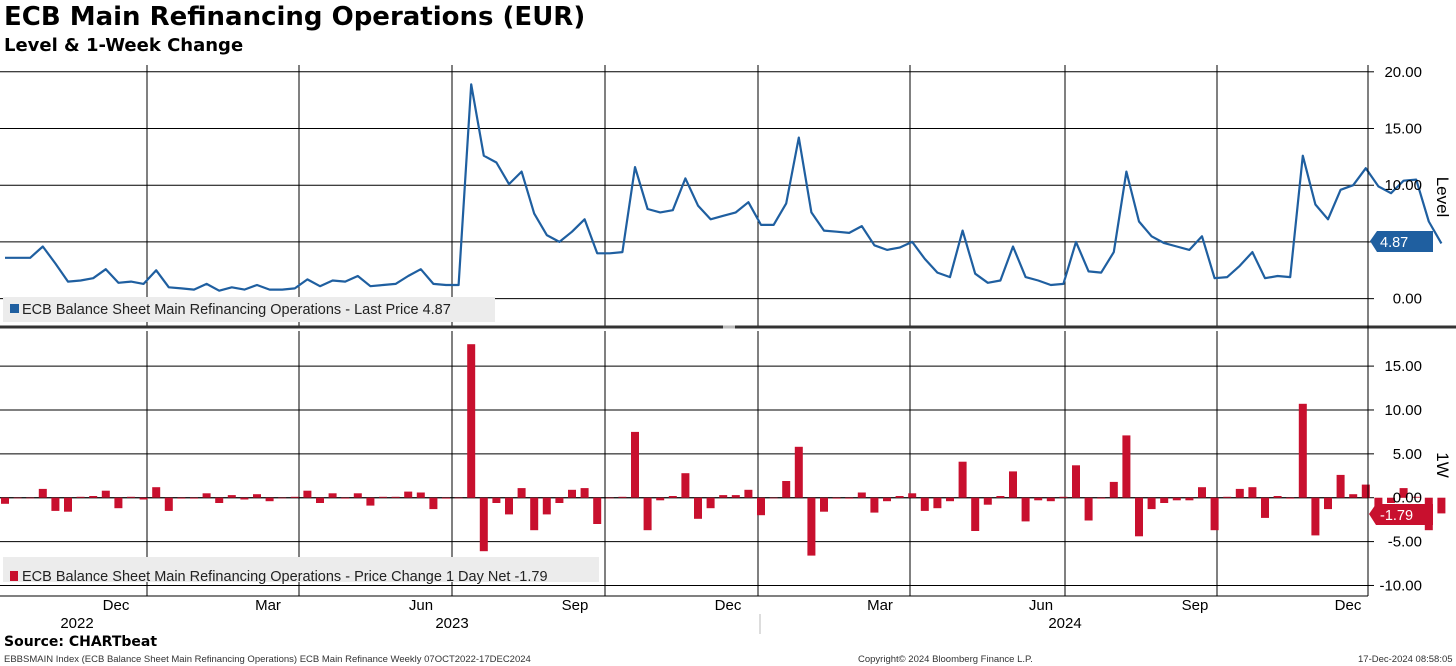 The height and width of the screenshot is (666, 1456). What do you see at coordinates (945, 659) in the screenshot?
I see `copyright: Copyright© 2024 Bloomberg Finance L.P.` at bounding box center [945, 659].